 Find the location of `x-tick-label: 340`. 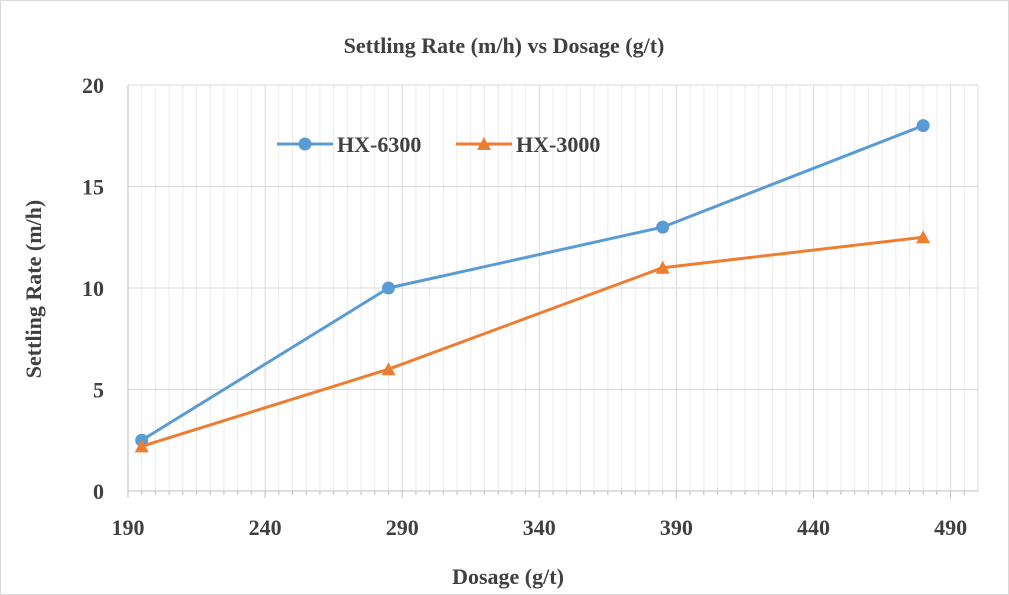

x-tick-label: 340 is located at coordinates (539, 527).